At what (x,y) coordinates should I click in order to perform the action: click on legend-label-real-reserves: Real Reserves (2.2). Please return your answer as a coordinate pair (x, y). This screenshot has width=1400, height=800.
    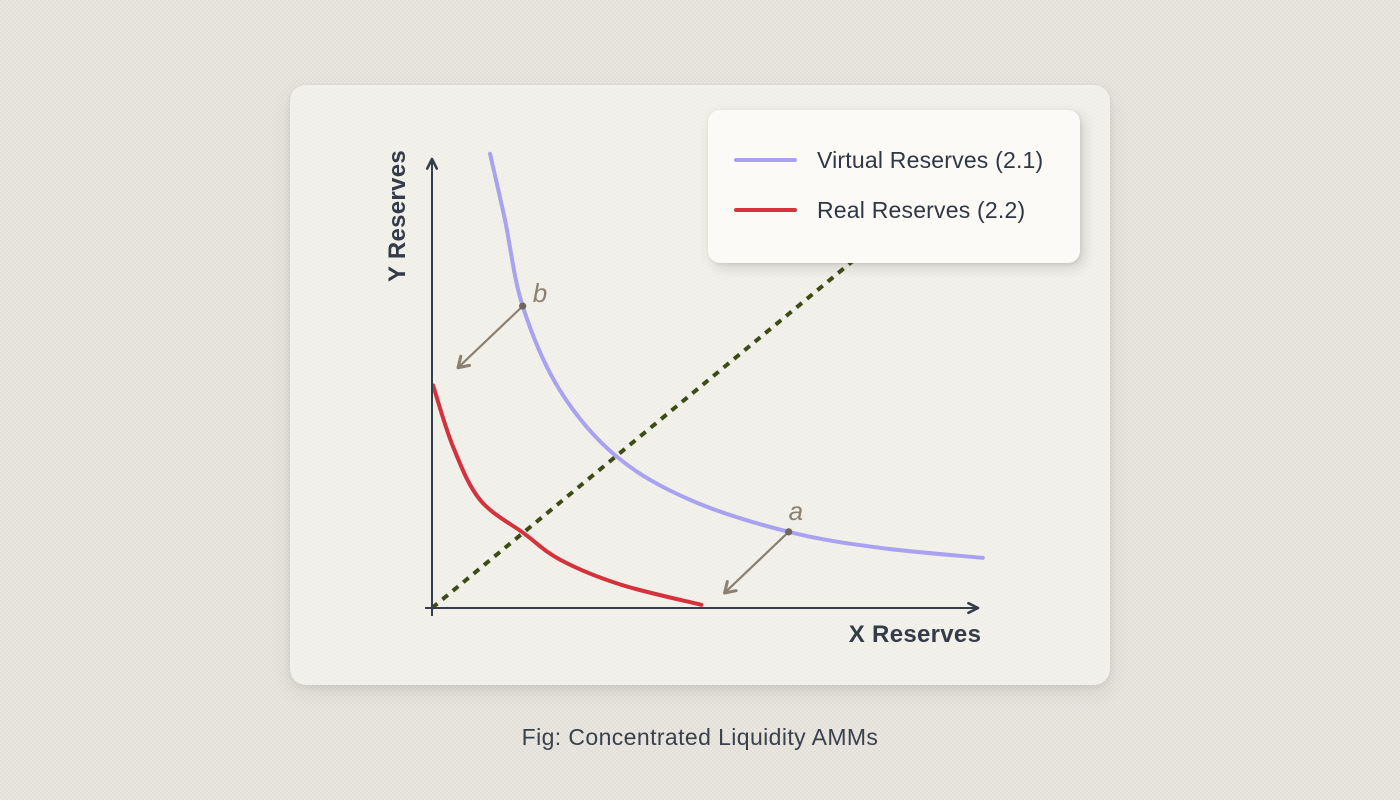
    Looking at the image, I should click on (921, 209).